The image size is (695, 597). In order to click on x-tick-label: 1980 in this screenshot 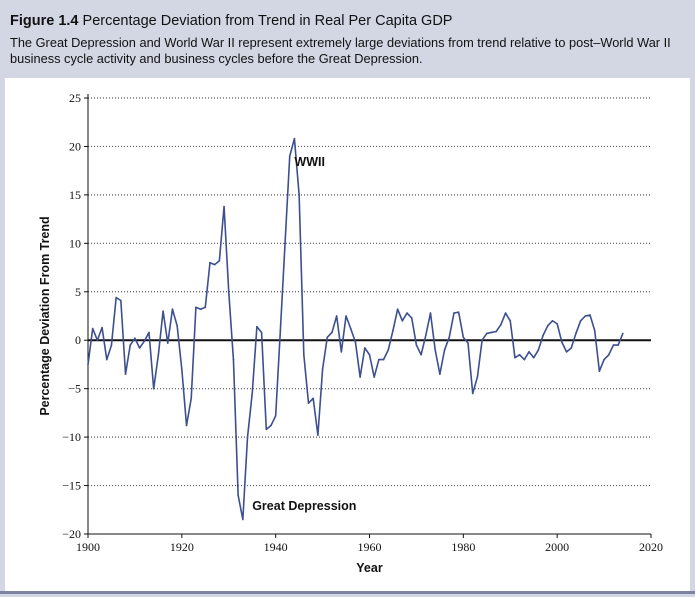, I will do `click(463, 547)`.